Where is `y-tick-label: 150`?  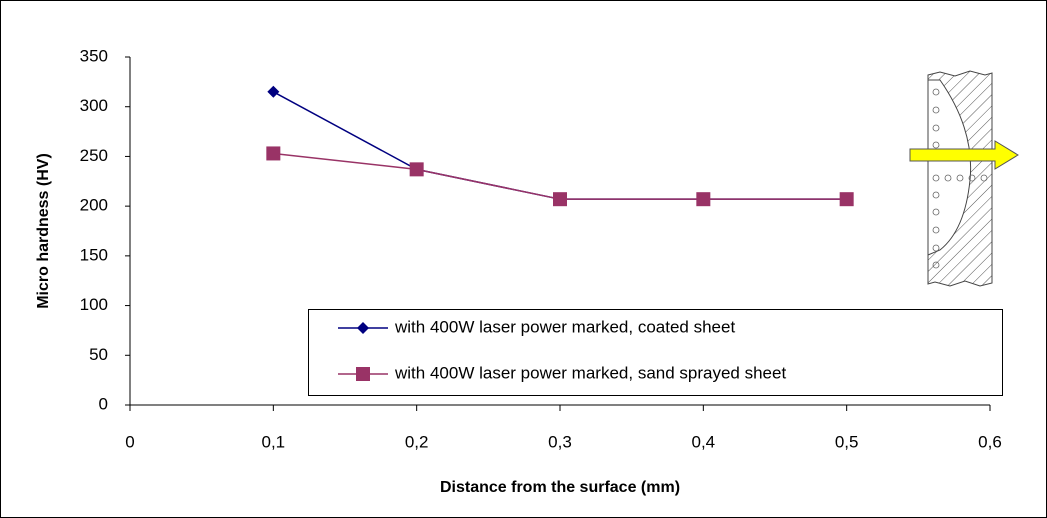 y-tick-label: 150 is located at coordinates (94, 254).